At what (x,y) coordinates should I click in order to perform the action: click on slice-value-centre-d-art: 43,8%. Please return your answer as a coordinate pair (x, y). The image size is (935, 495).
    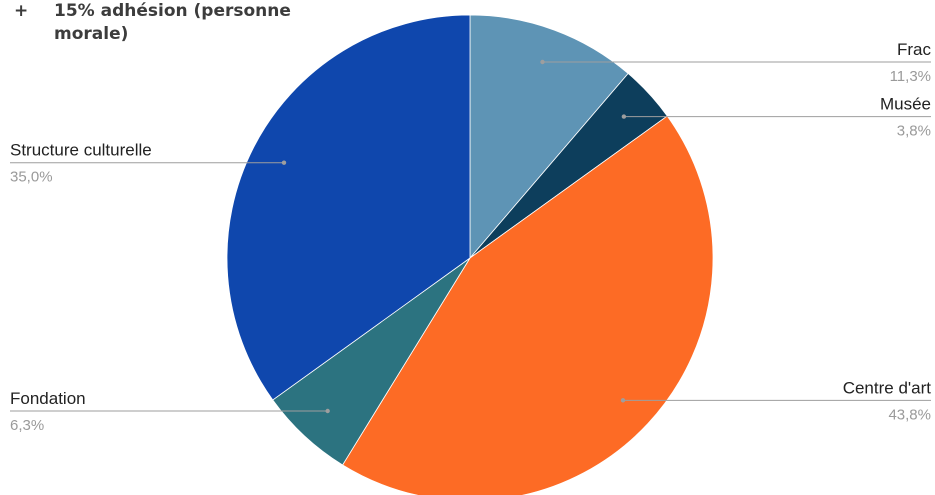
    Looking at the image, I should click on (909, 414).